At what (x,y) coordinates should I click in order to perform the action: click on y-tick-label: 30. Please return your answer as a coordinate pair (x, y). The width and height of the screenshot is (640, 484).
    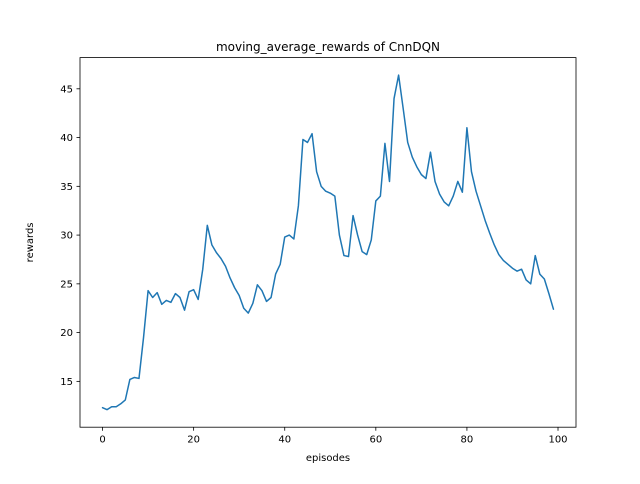
    Looking at the image, I should click on (66, 236).